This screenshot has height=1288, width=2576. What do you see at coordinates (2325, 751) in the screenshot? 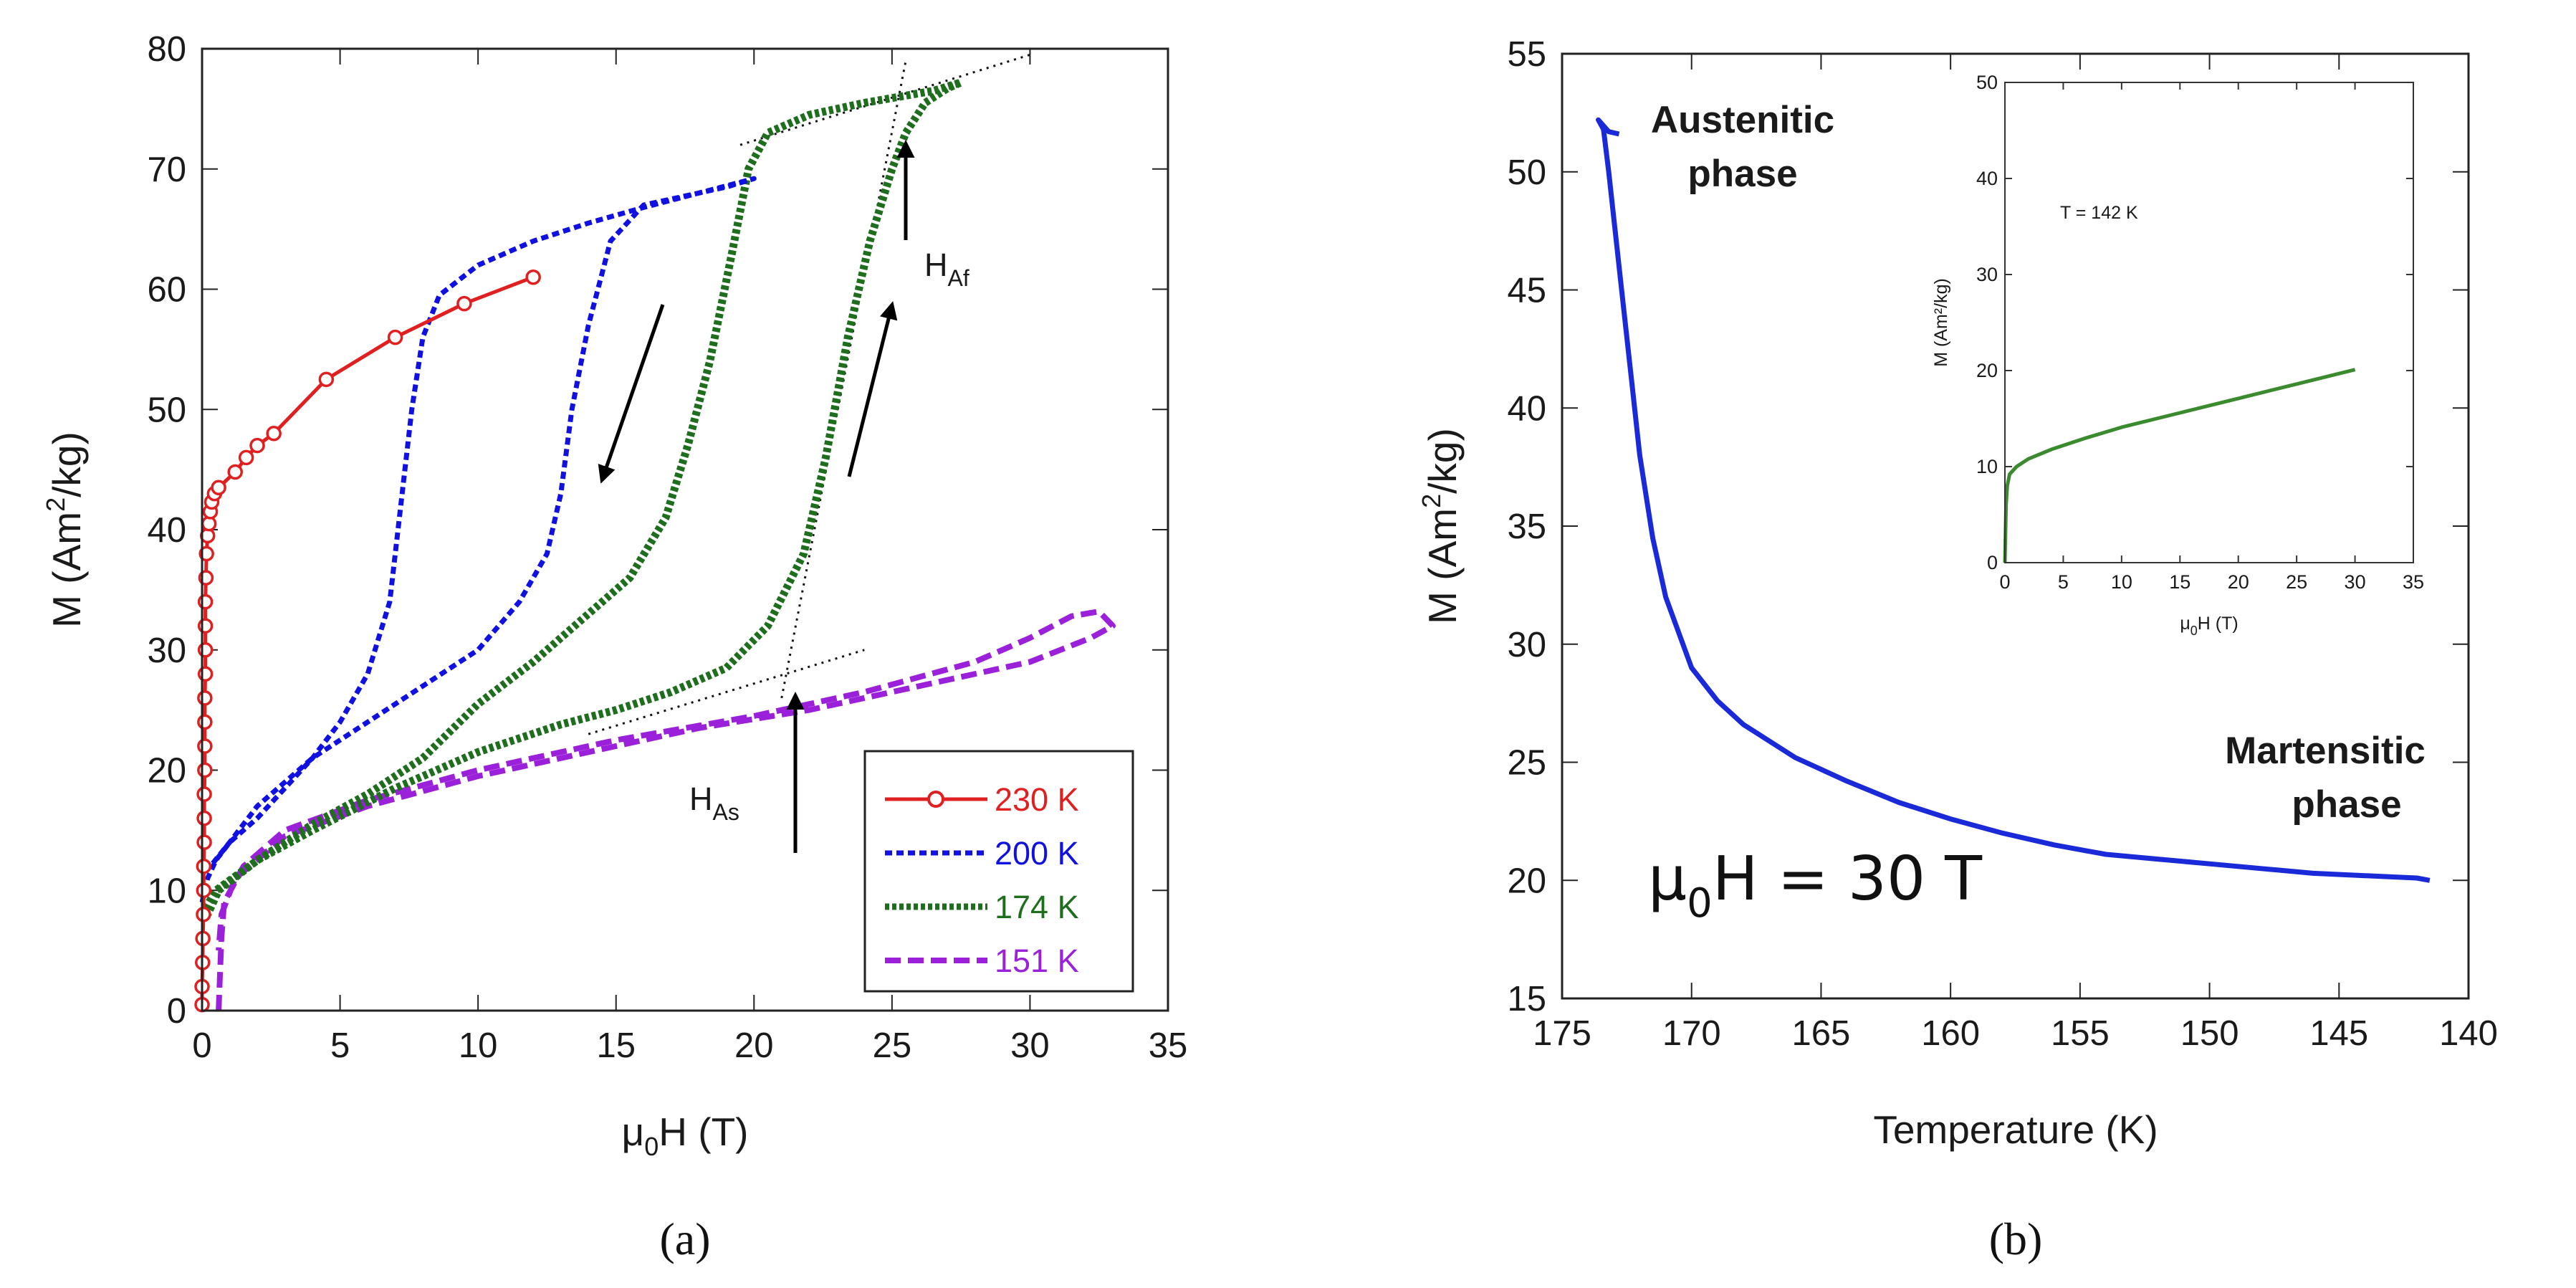
I see `martensitic-label: Martensitic` at bounding box center [2325, 751].